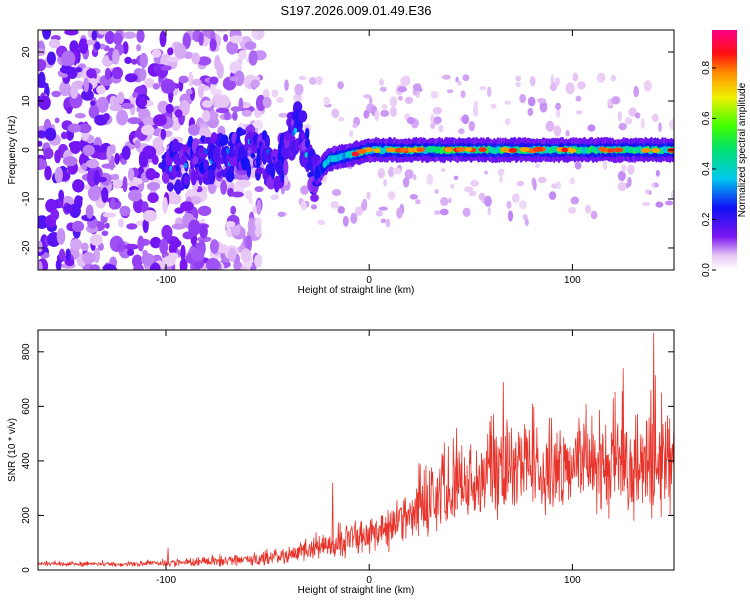  What do you see at coordinates (12, 150) in the screenshot?
I see `spectrogram-ylabel: Frequency (Hz)` at bounding box center [12, 150].